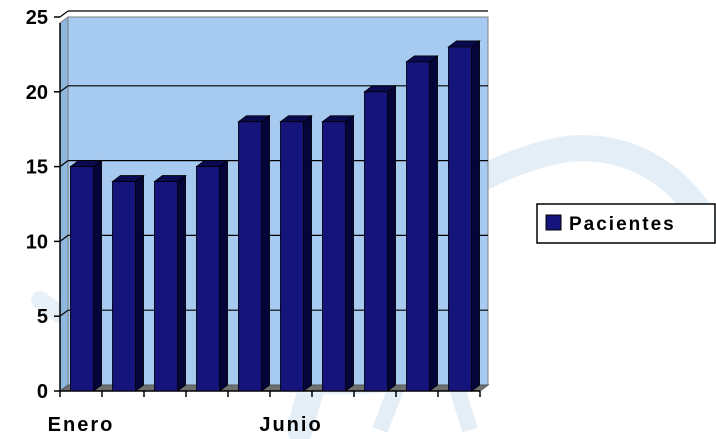 The height and width of the screenshot is (439, 716). What do you see at coordinates (42, 392) in the screenshot?
I see `y-tick-label: 0` at bounding box center [42, 392].